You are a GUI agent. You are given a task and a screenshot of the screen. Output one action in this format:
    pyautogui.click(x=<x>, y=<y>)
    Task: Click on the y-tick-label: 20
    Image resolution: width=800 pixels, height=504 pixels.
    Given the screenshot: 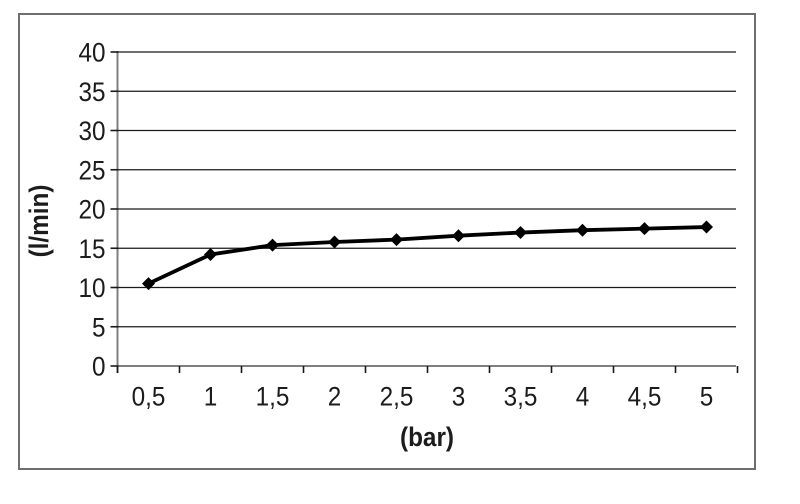 What is the action you would take?
    pyautogui.click(x=91, y=209)
    